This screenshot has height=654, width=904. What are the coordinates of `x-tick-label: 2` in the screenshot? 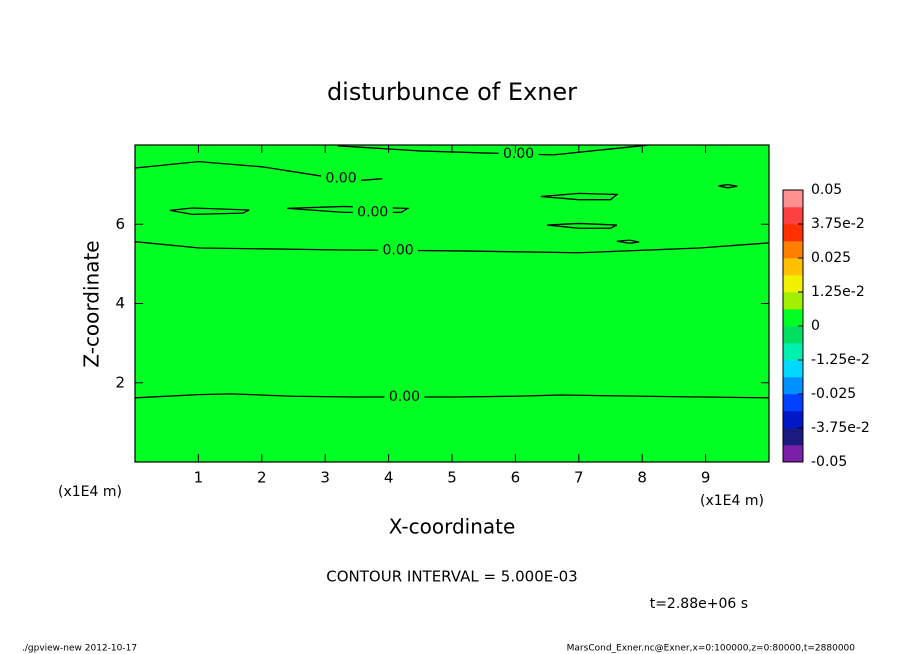 It's located at (262, 478).